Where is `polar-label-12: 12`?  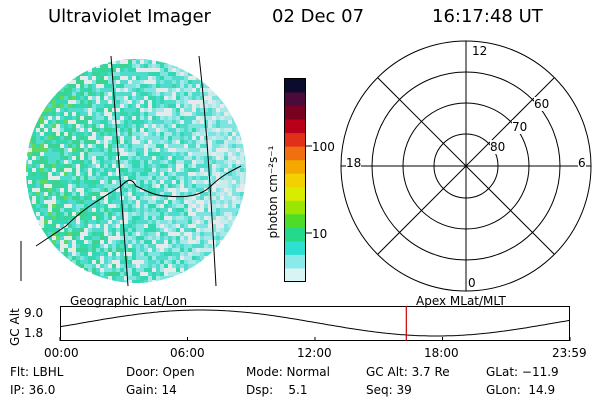 polar-label-12: 12 is located at coordinates (480, 51).